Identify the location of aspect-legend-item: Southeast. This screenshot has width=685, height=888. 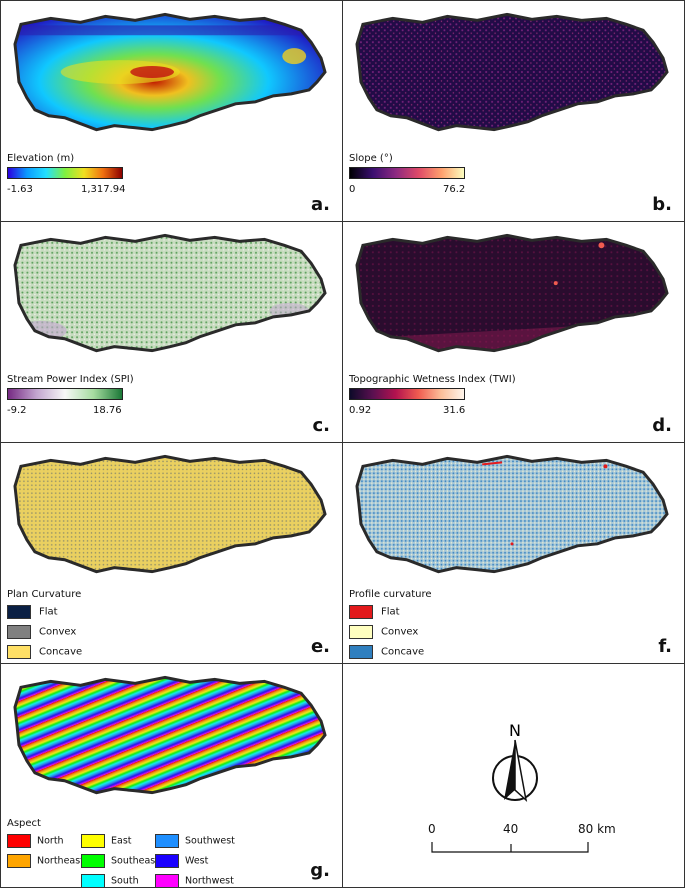
(120, 861).